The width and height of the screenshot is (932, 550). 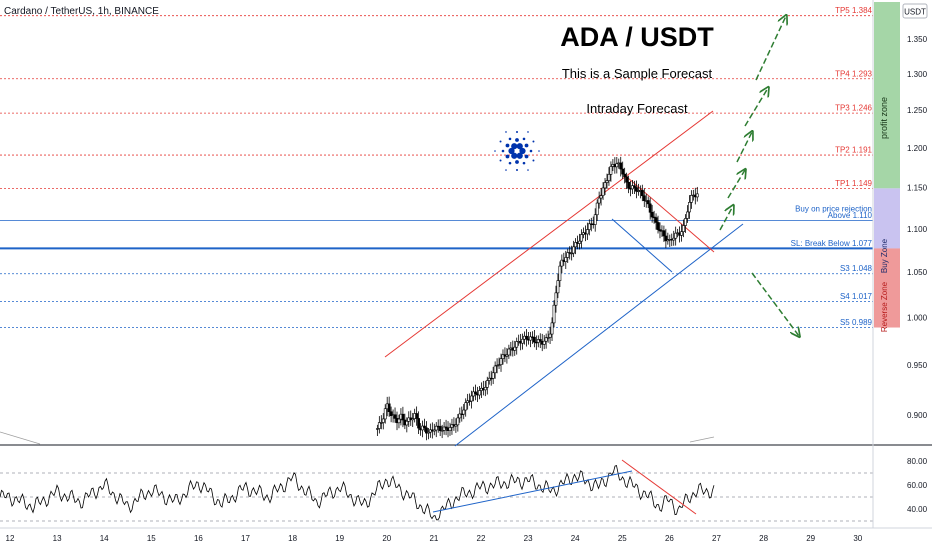 What do you see at coordinates (887, 218) in the screenshot?
I see `buy-zone-band` at bounding box center [887, 218].